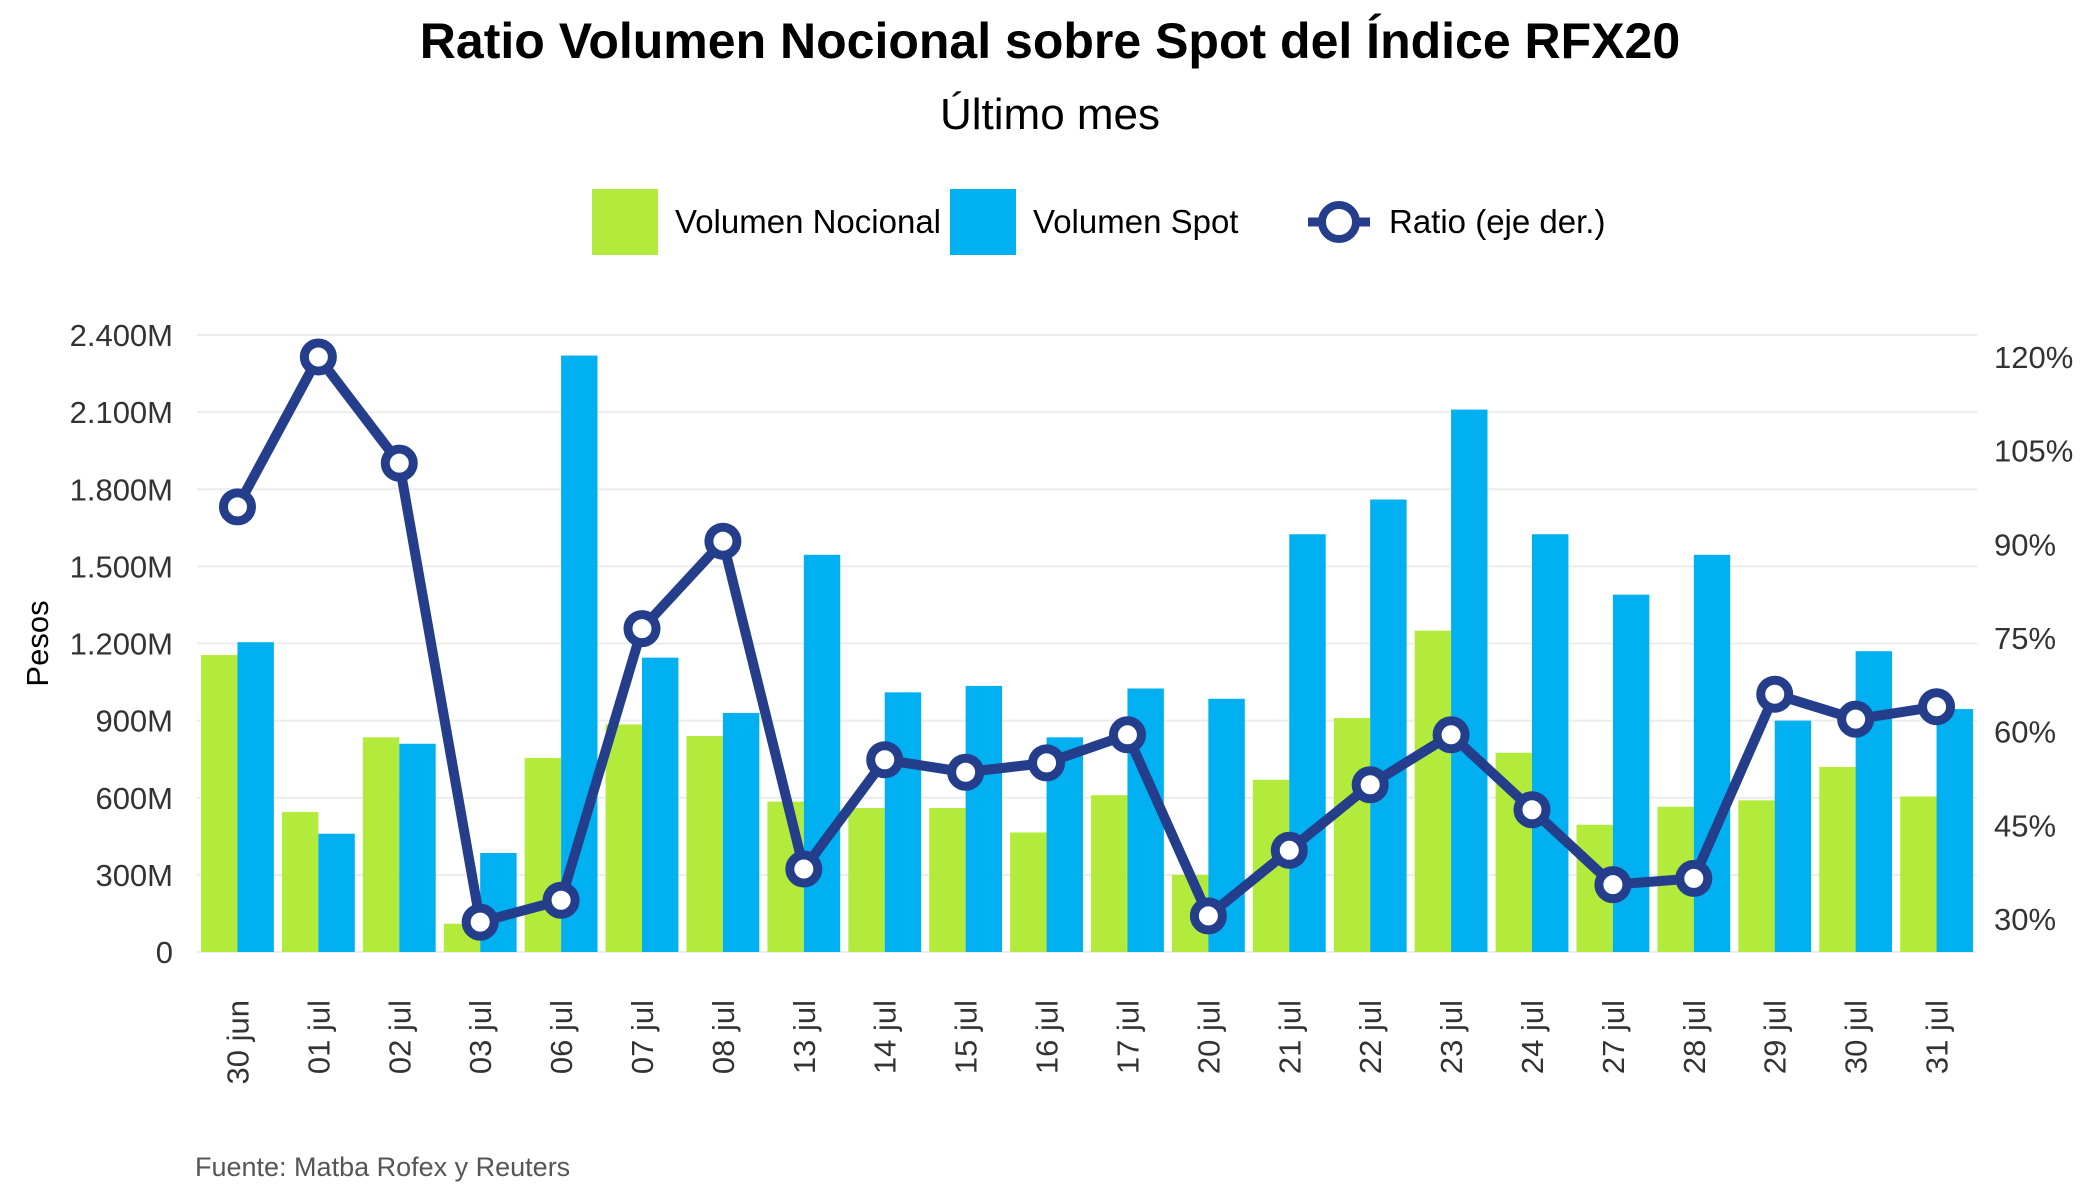 The width and height of the screenshot is (2100, 1200). I want to click on y-right-tick-label: 30%, so click(2025, 919).